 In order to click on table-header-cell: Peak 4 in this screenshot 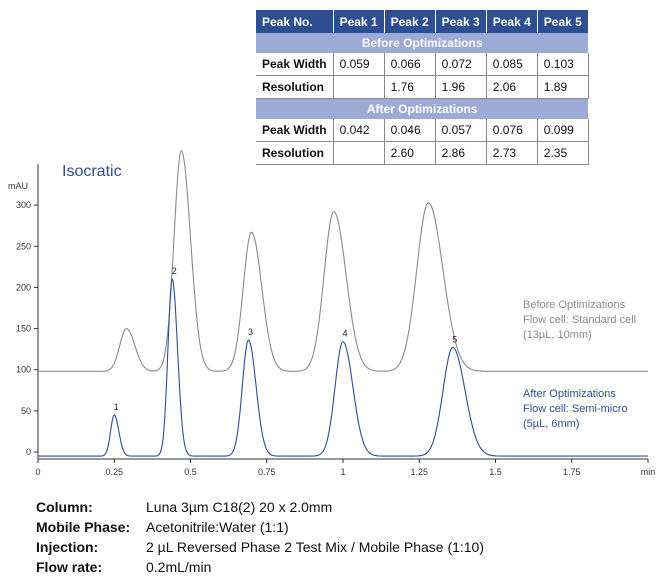, I will do `click(512, 21)`.